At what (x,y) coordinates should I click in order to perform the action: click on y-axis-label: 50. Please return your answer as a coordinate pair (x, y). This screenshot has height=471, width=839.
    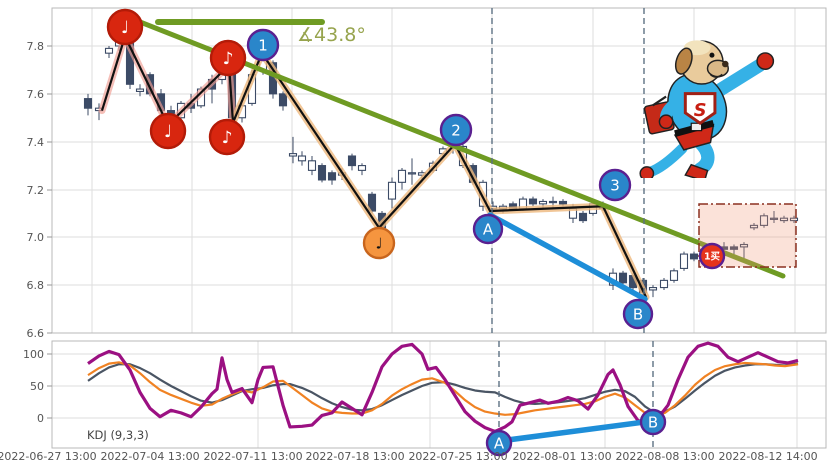
    Looking at the image, I should click on (37, 386).